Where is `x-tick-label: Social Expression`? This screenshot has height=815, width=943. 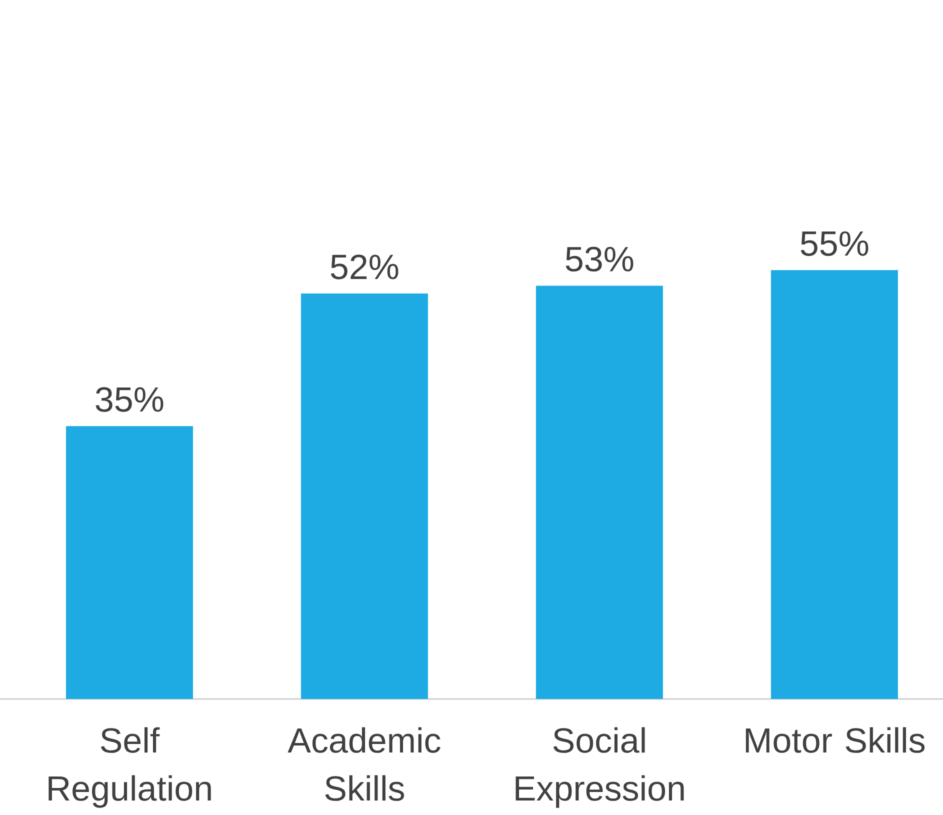
x-tick-label: Social Expression is located at coordinates (600, 767).